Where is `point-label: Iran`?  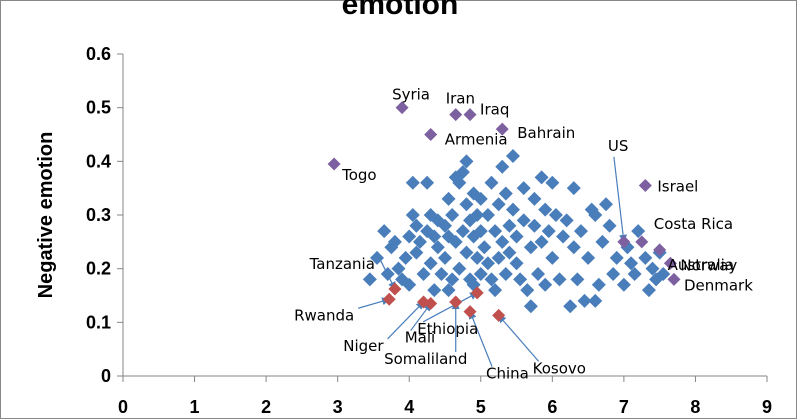 point-label: Iran is located at coordinates (460, 99).